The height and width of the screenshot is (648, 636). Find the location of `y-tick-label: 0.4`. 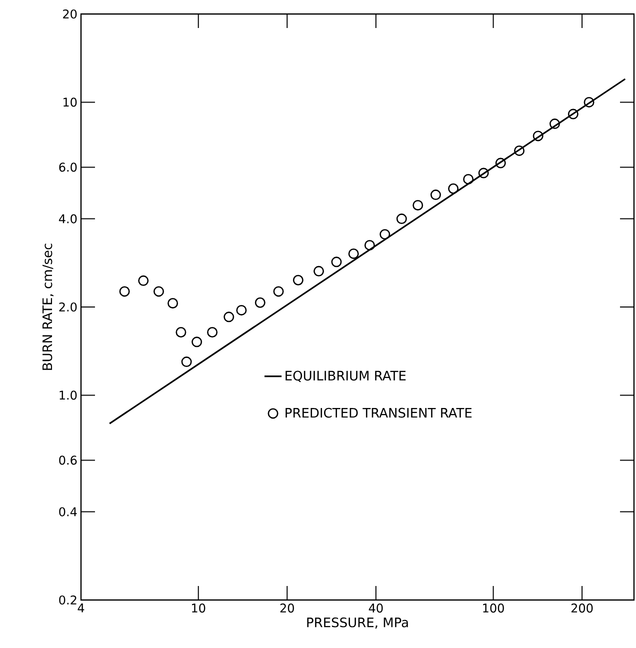

y-tick-label: 0.4 is located at coordinates (68, 511).